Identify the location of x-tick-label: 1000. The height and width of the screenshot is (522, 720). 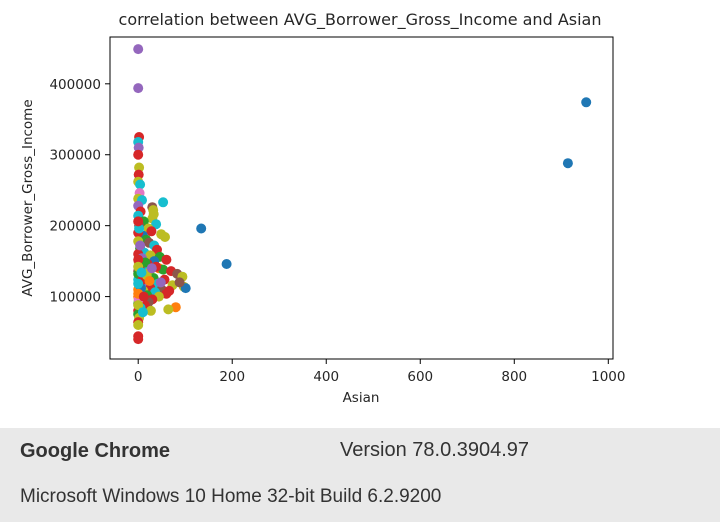
(608, 377).